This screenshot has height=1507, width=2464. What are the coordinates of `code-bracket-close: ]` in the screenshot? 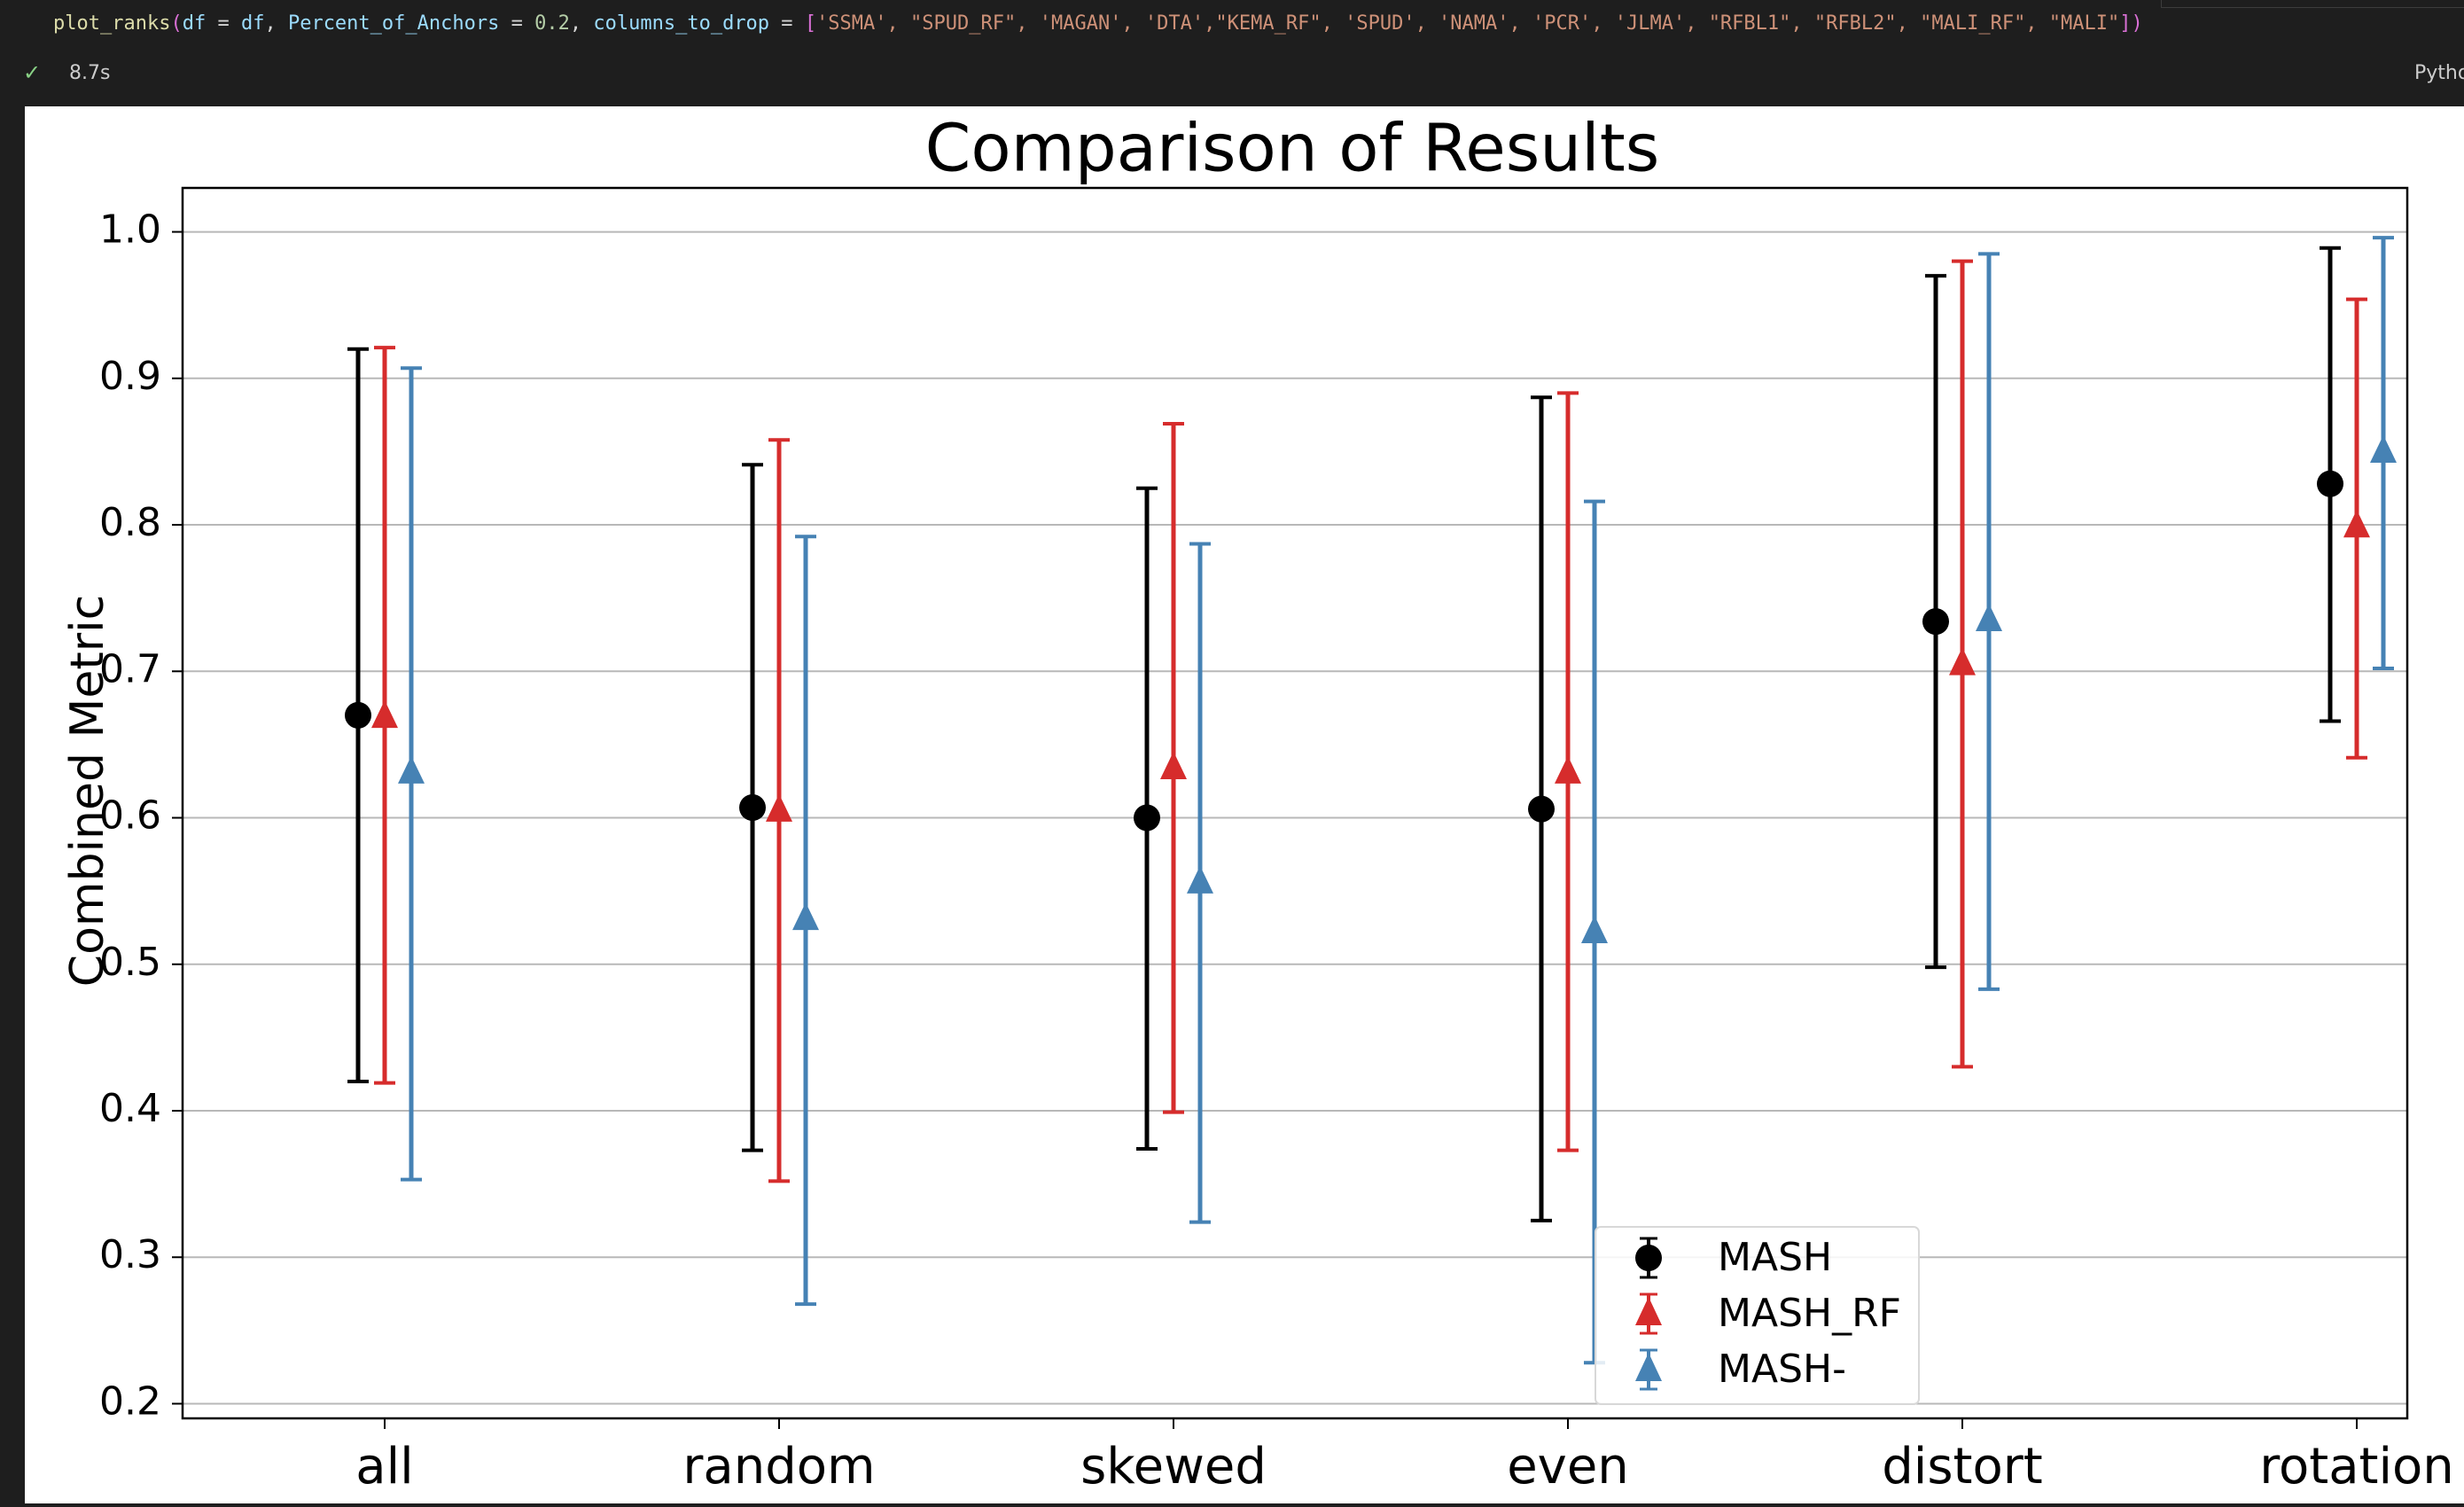 It's located at (2125, 24).